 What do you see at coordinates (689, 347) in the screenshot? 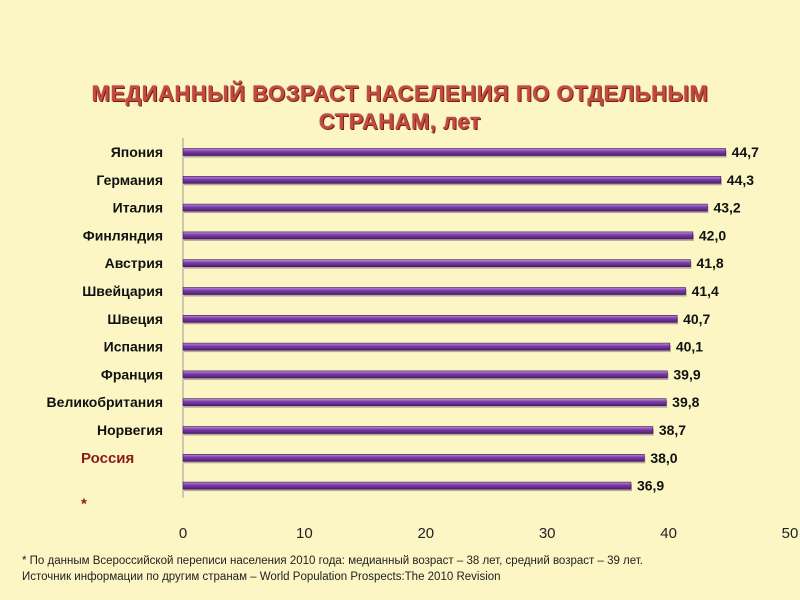
I see `bar-value-label: 40,1` at bounding box center [689, 347].